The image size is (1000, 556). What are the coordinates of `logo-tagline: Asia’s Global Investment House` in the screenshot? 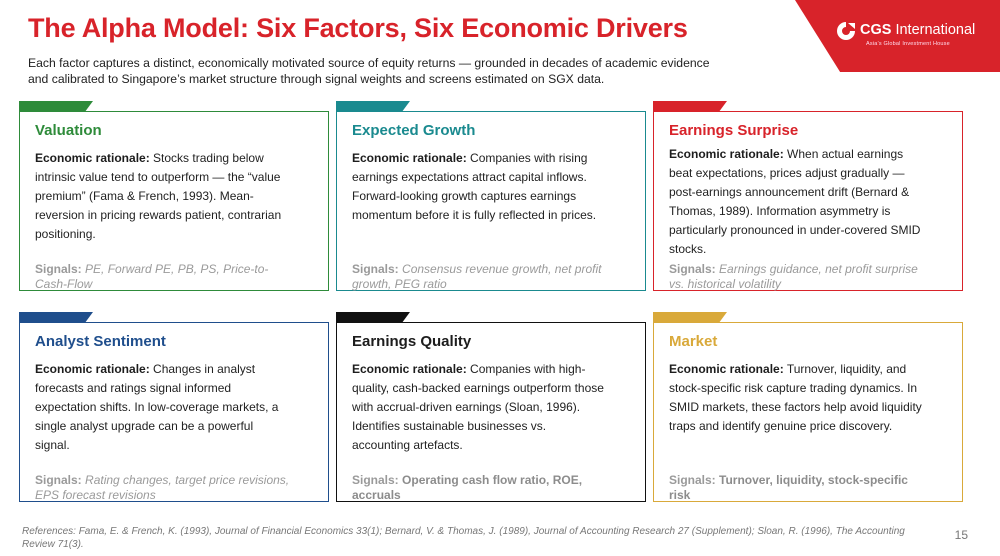 It's located at (908, 44).